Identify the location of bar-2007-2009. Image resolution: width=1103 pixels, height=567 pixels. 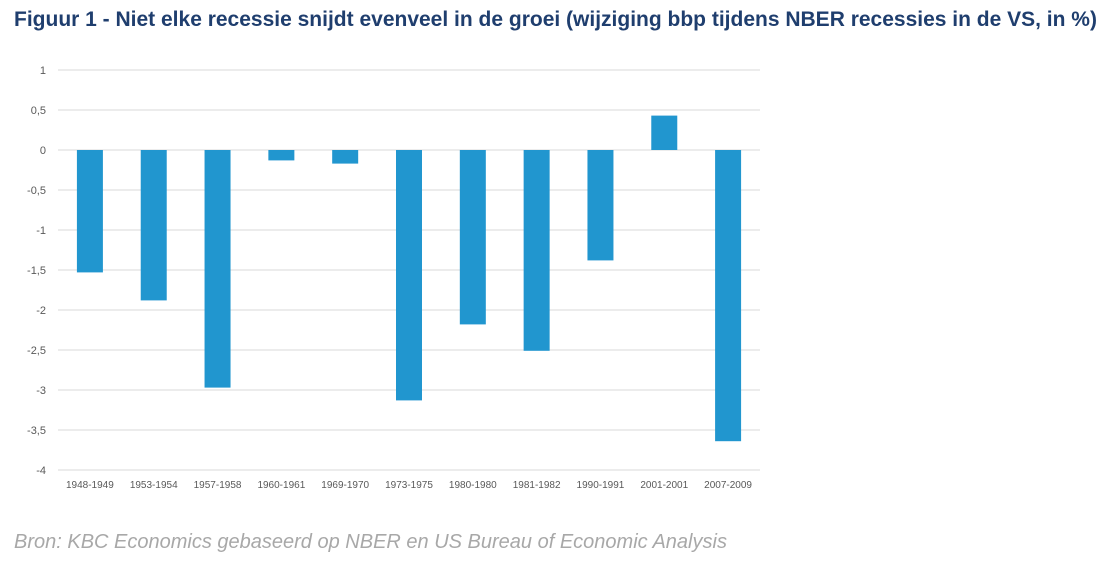
(728, 296).